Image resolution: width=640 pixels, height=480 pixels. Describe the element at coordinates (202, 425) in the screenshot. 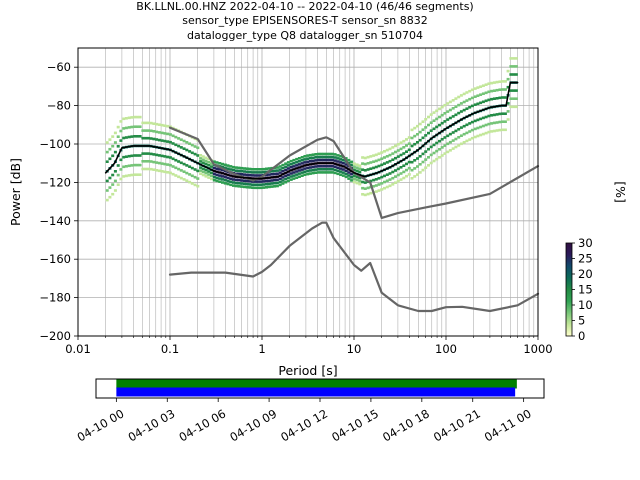

I see `timeline-tick-label: 04-10 06` at that location.